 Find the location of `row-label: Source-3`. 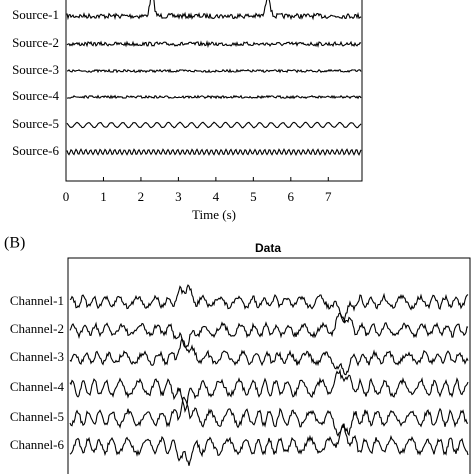

row-label: Source-3 is located at coordinates (35, 69).